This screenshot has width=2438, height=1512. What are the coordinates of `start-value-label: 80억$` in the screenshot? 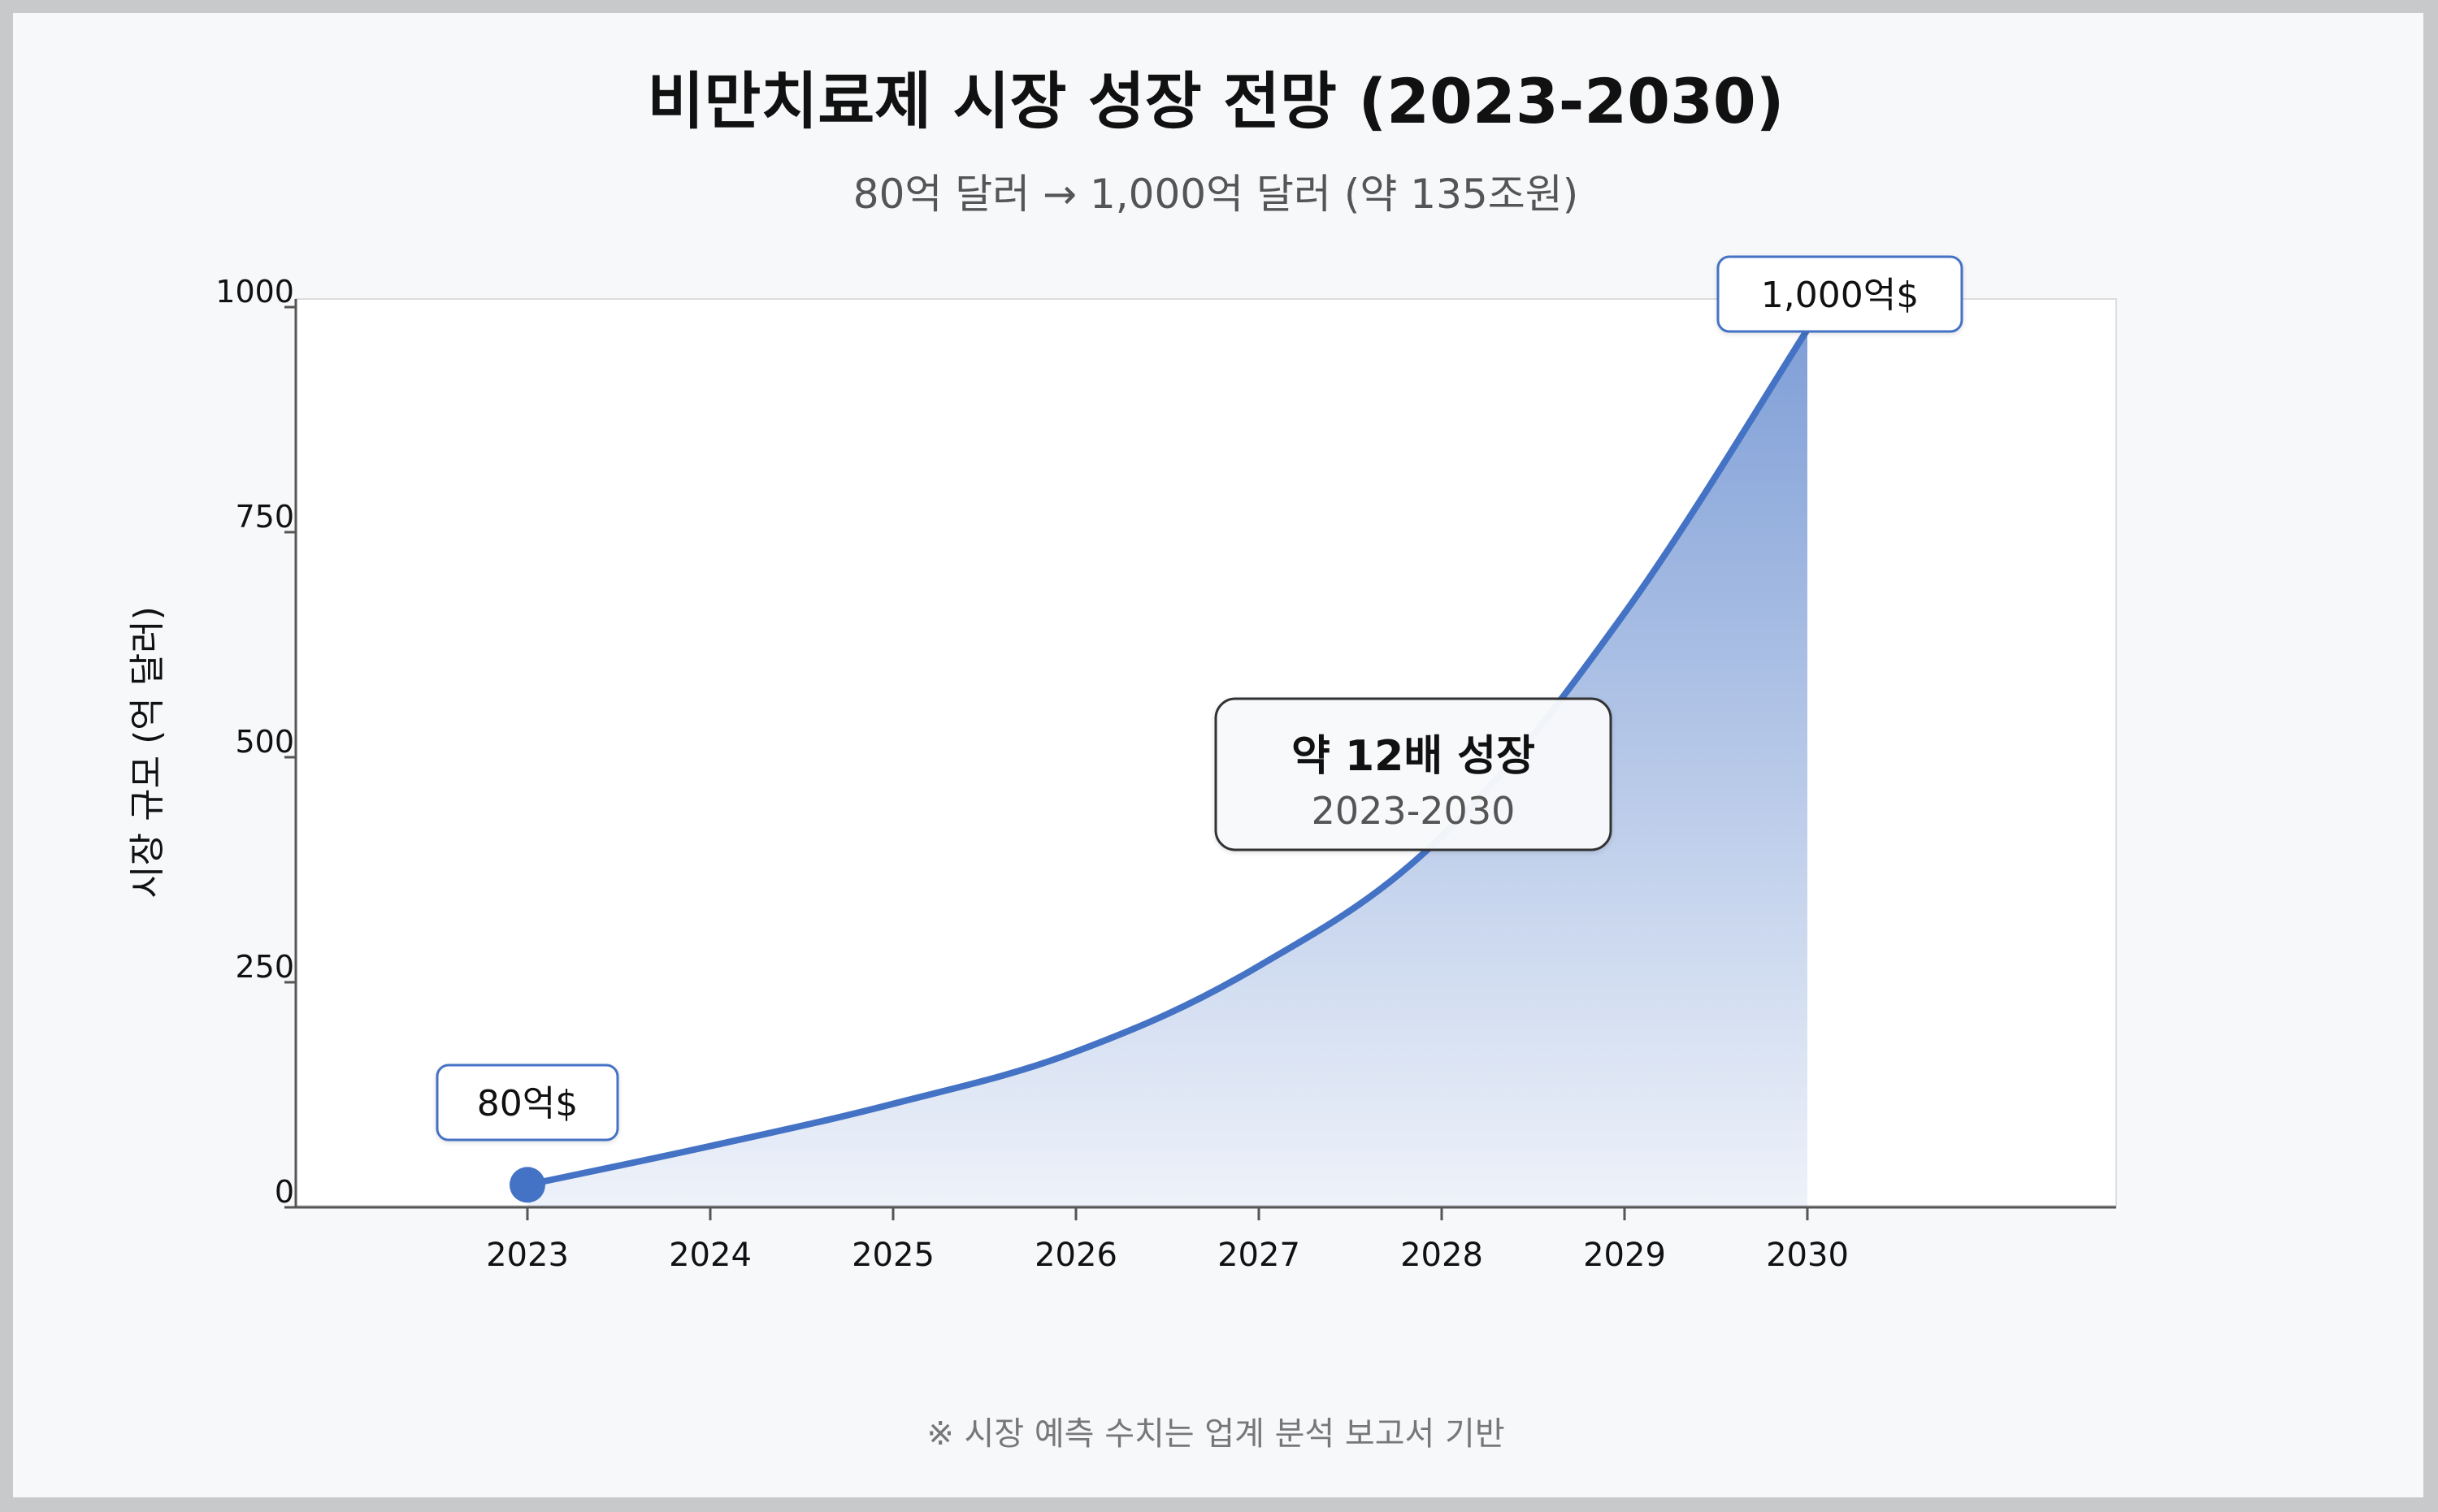 It's located at (527, 1103).